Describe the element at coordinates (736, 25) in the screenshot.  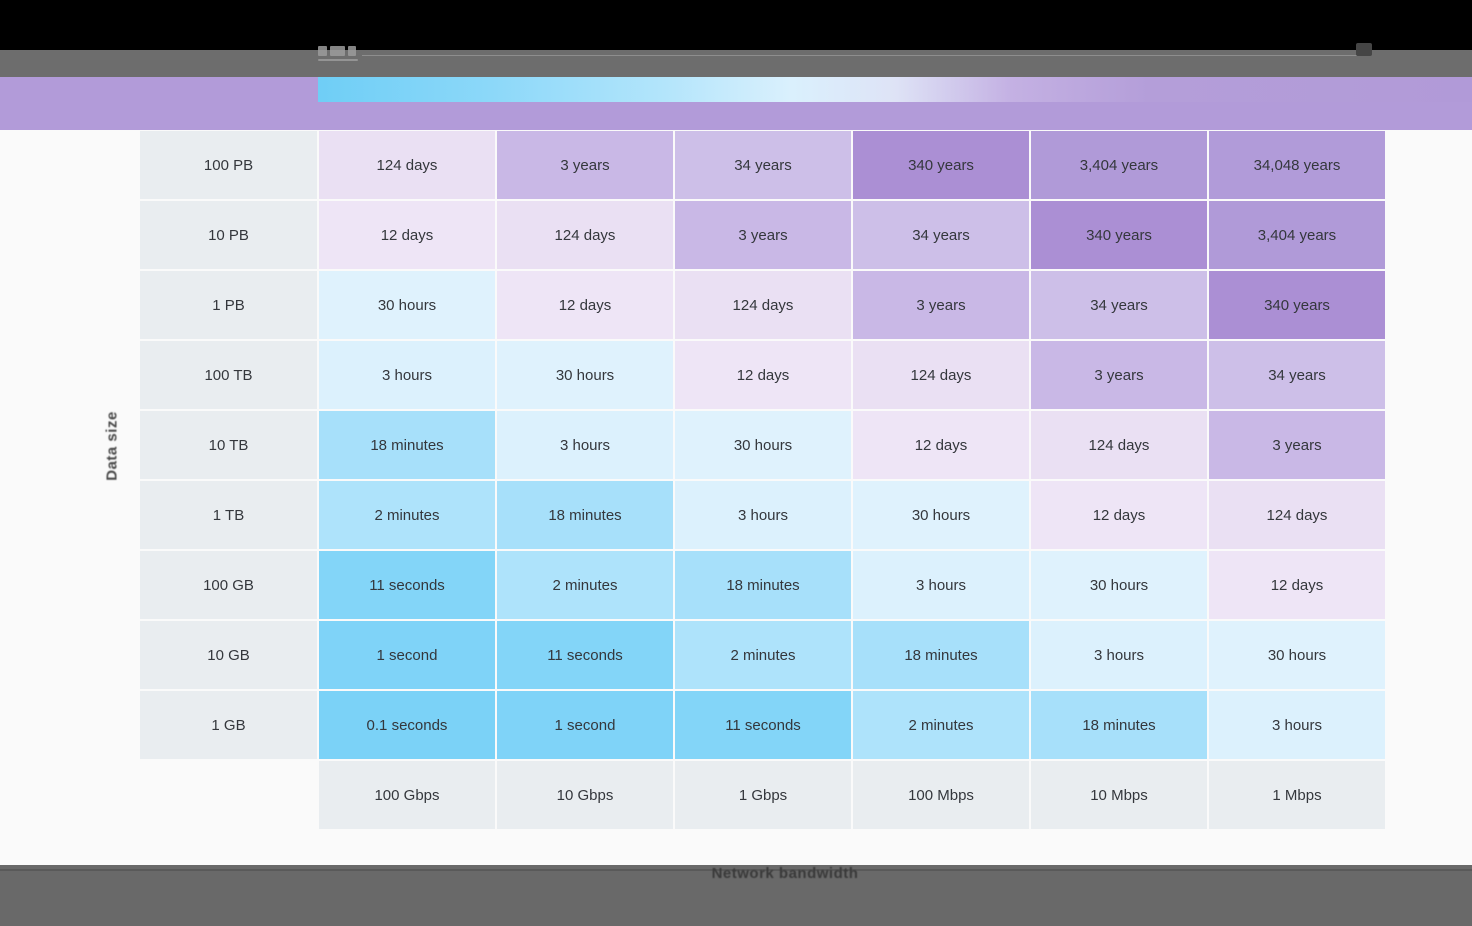
I see `top-black-bar` at that location.